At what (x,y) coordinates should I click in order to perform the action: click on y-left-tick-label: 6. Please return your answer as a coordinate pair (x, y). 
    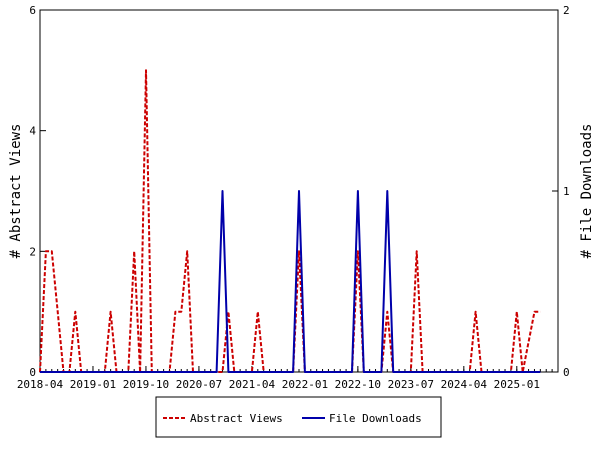
    Looking at the image, I should click on (32, 10).